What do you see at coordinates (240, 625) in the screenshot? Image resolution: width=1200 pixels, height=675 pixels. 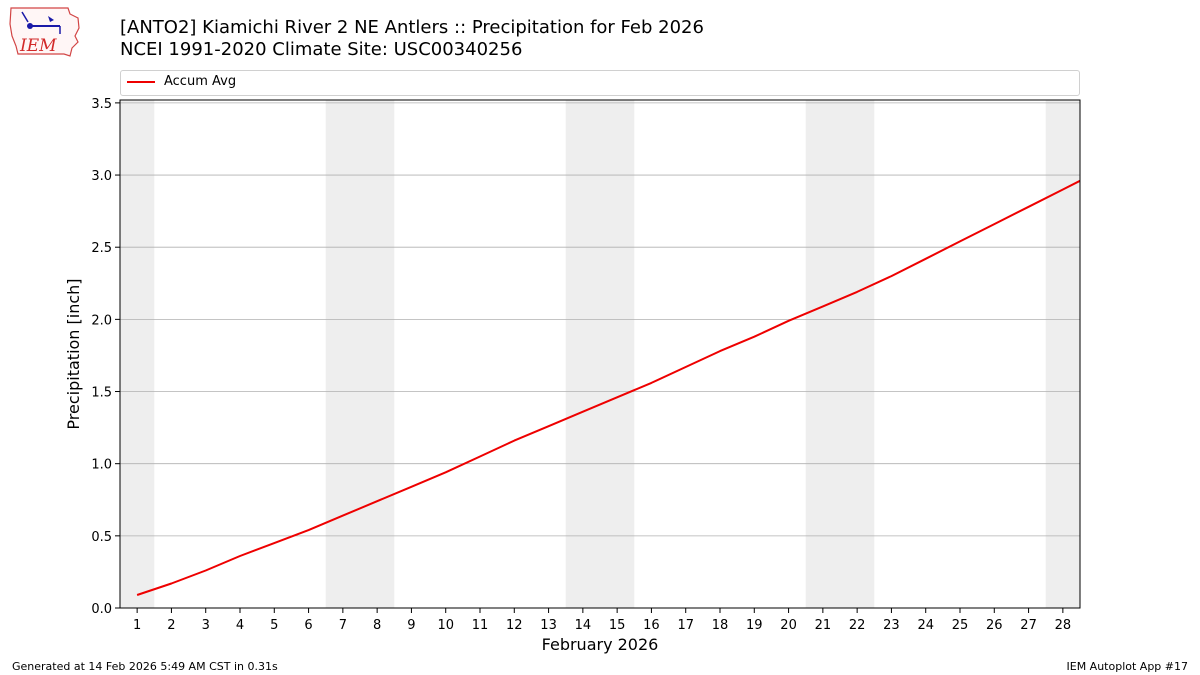 I see `x-tick-label-4: 4` at bounding box center [240, 625].